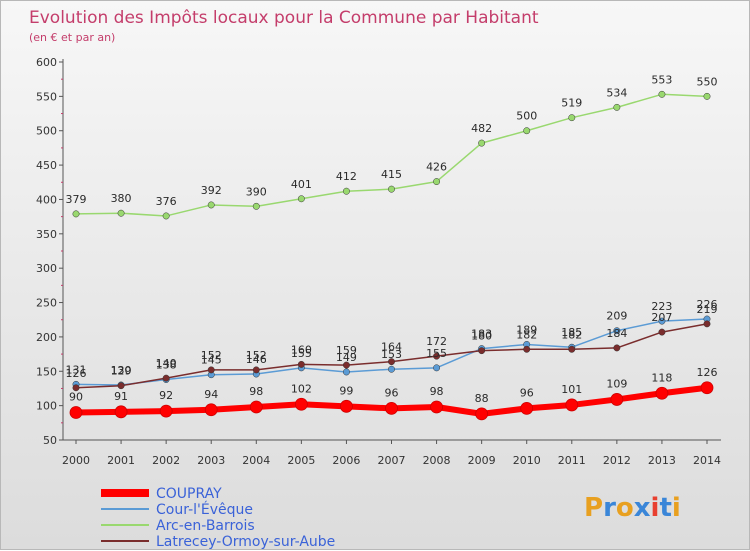 The width and height of the screenshot is (750, 551). What do you see at coordinates (256, 460) in the screenshot?
I see `x-tick-label: 2004` at bounding box center [256, 460].